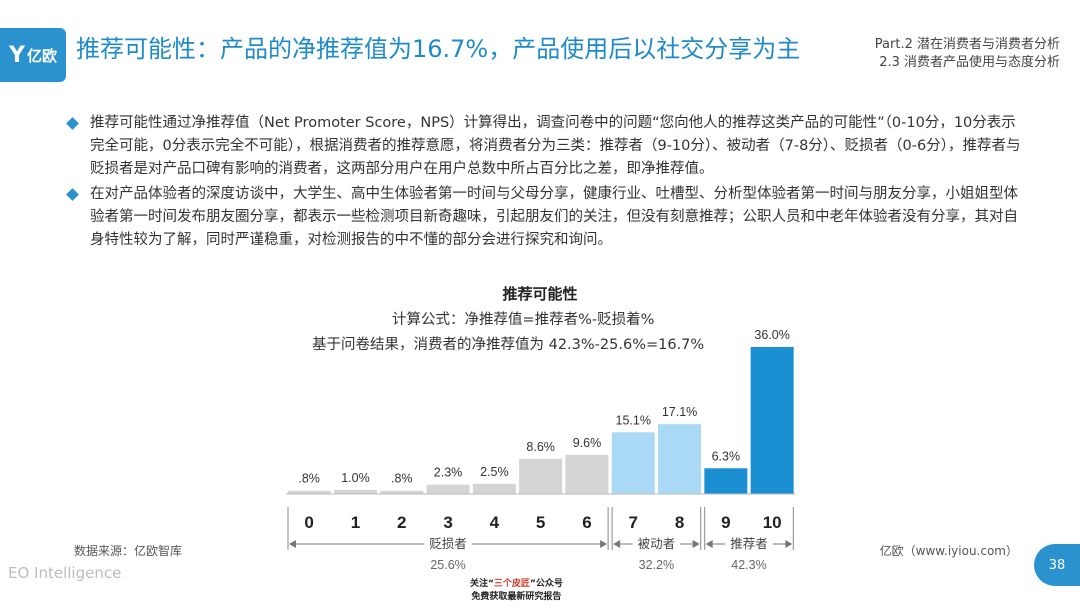 This screenshot has height=608, width=1080. Describe the element at coordinates (967, 54) in the screenshot. I see `section-label: Part.2 潜在消费者与消费者分析 2.3 消费者产品使用与态度分析` at that location.